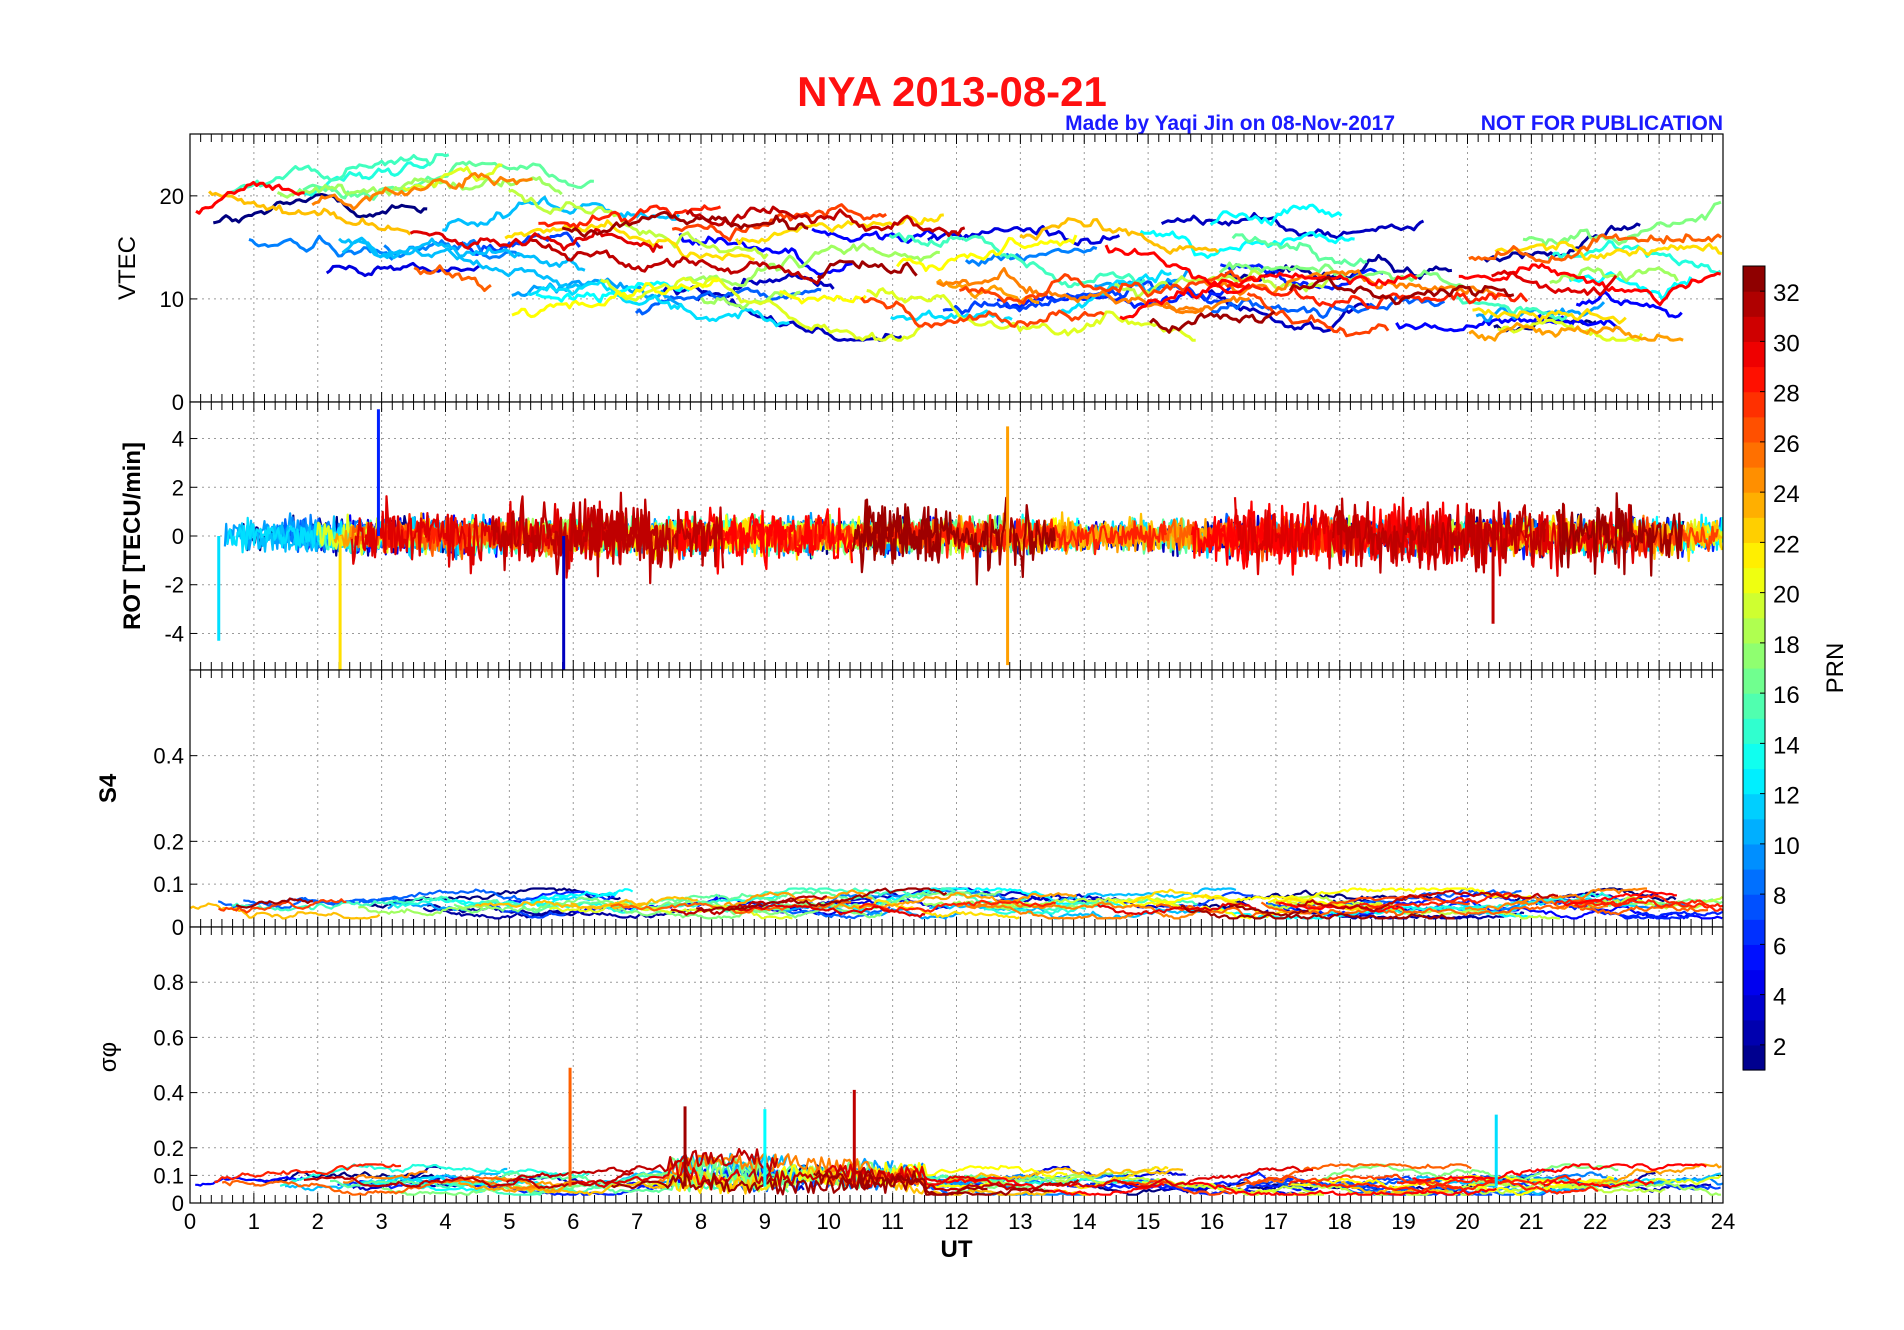 Image resolution: width=1904 pixels, height=1330 pixels. I want to click on y-tick-label: 0.4, so click(168, 1093).